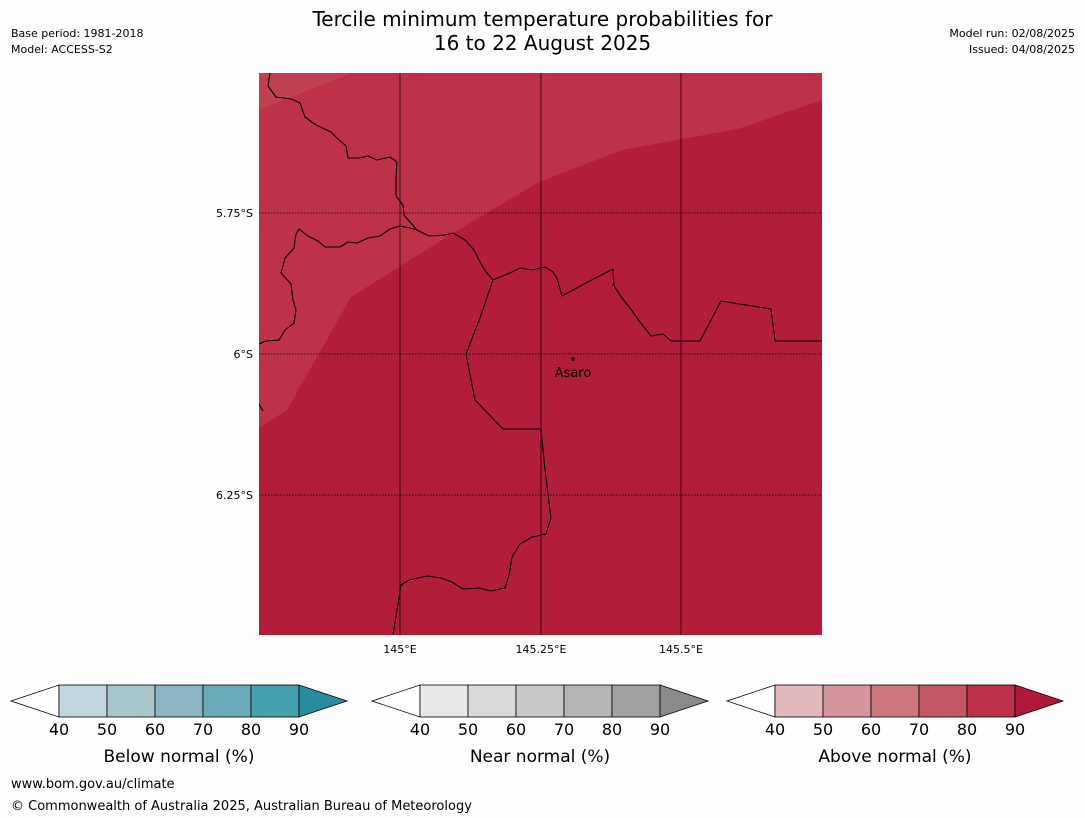  I want to click on issued-date: Issued: 04/08/2025, so click(1021, 49).